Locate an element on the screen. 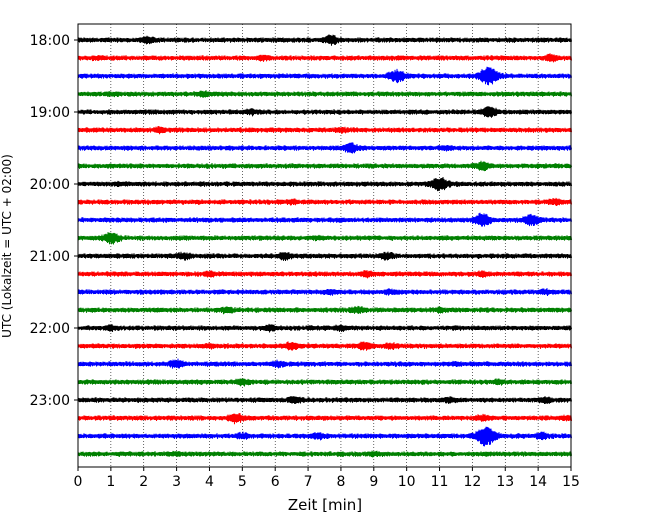 The image size is (650, 520). y-tick-label: 21:00 is located at coordinates (50, 257).